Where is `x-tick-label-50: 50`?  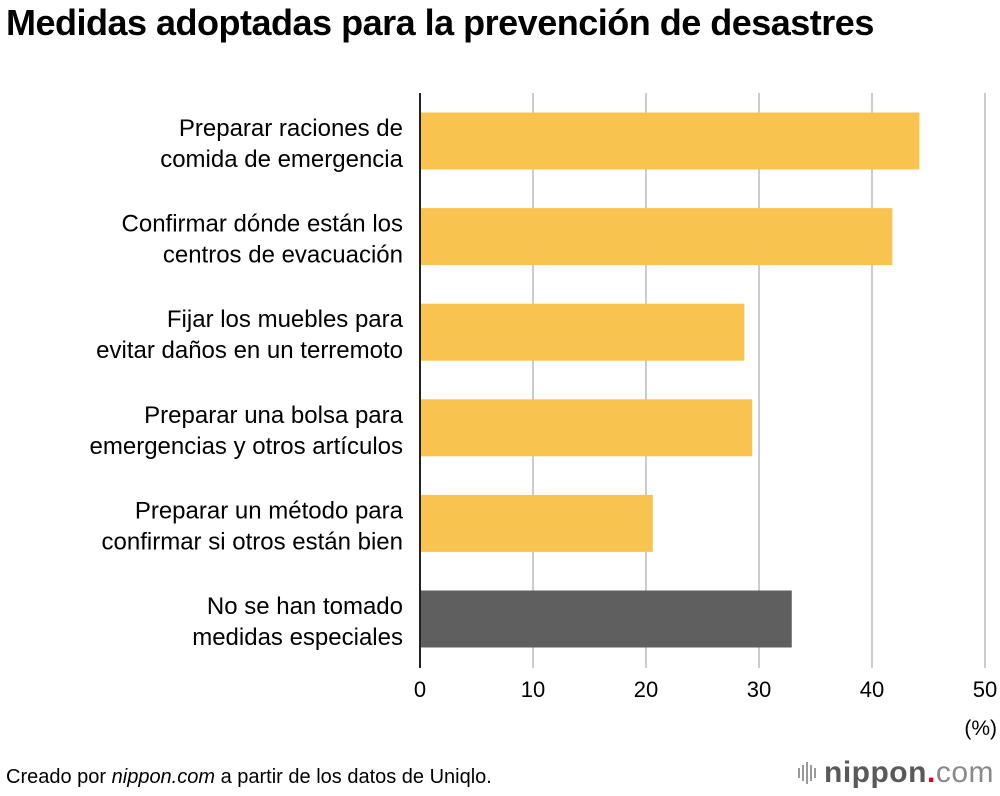 x-tick-label-50: 50 is located at coordinates (985, 689).